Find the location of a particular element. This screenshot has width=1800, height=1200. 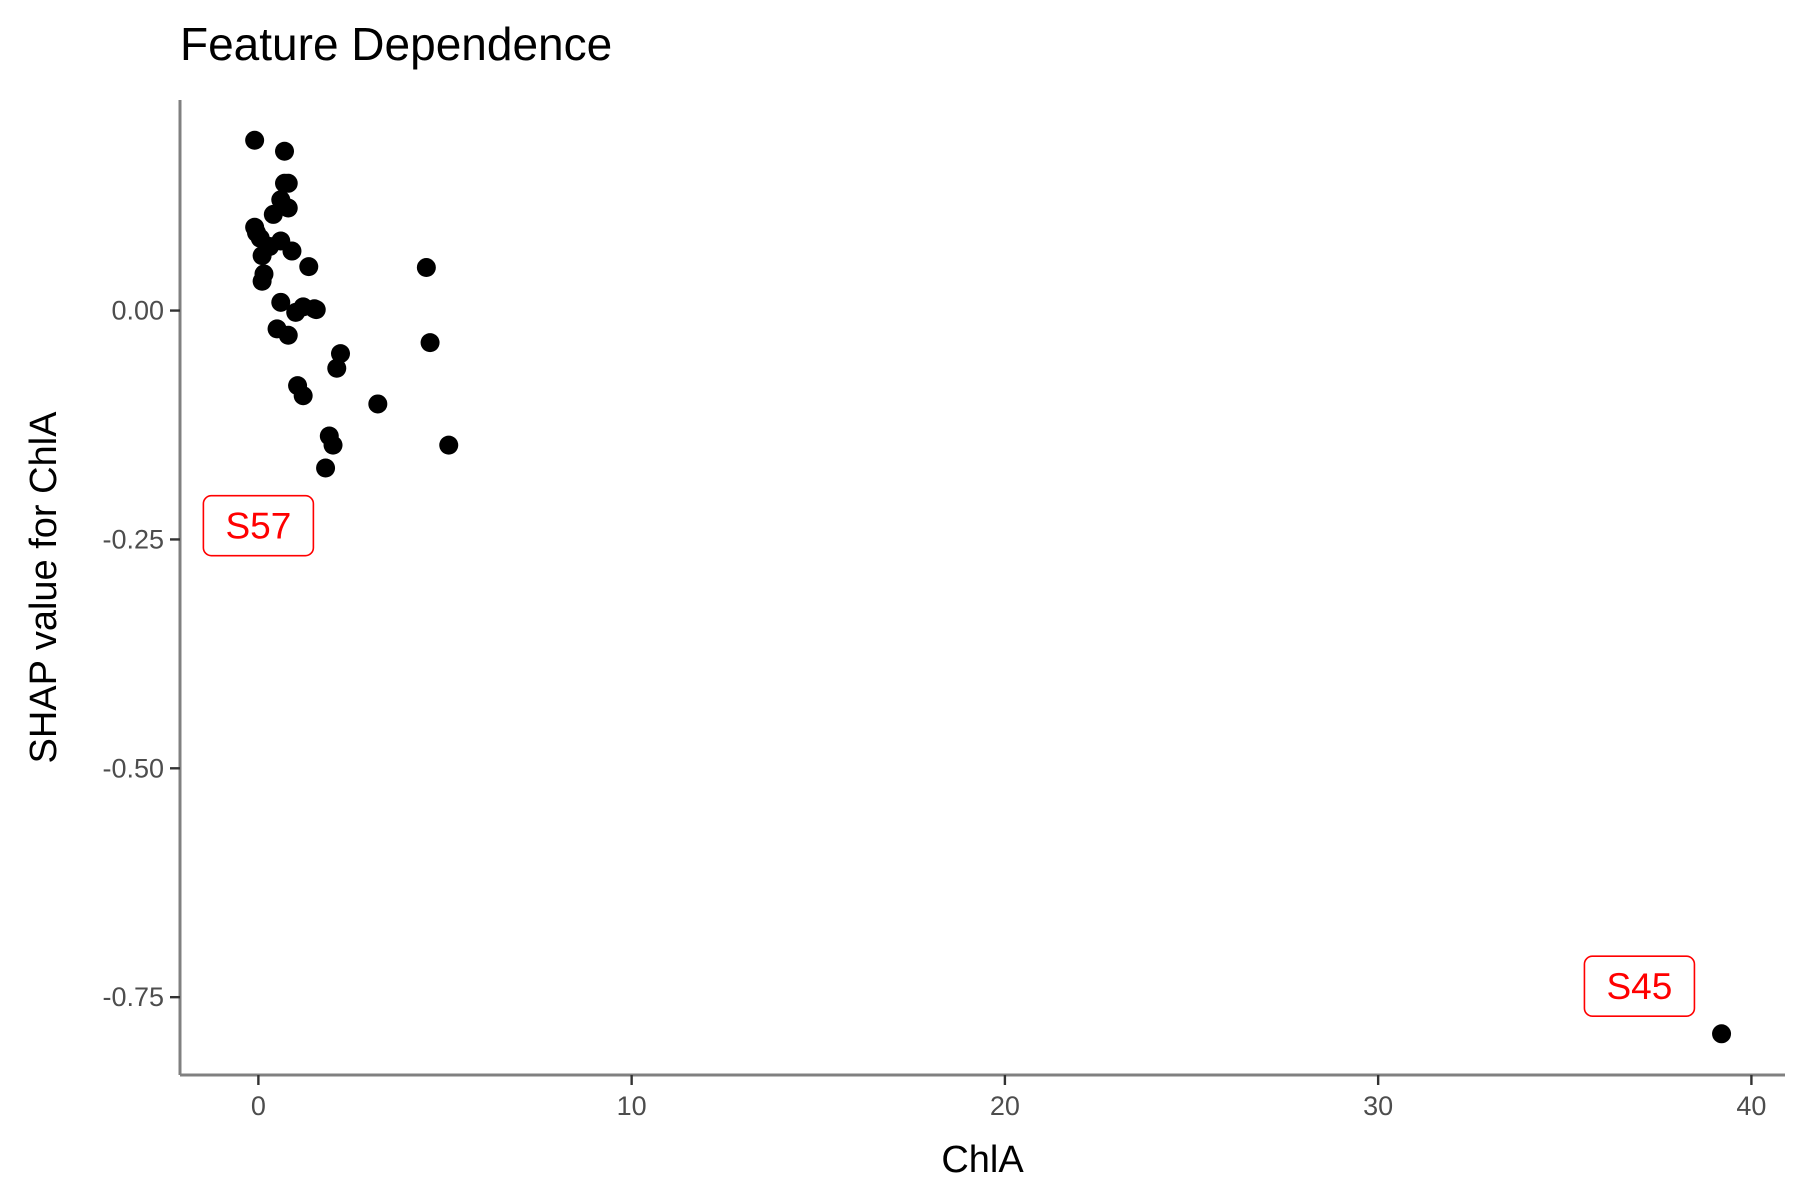

x-tick-label: 40 is located at coordinates (1751, 1106).